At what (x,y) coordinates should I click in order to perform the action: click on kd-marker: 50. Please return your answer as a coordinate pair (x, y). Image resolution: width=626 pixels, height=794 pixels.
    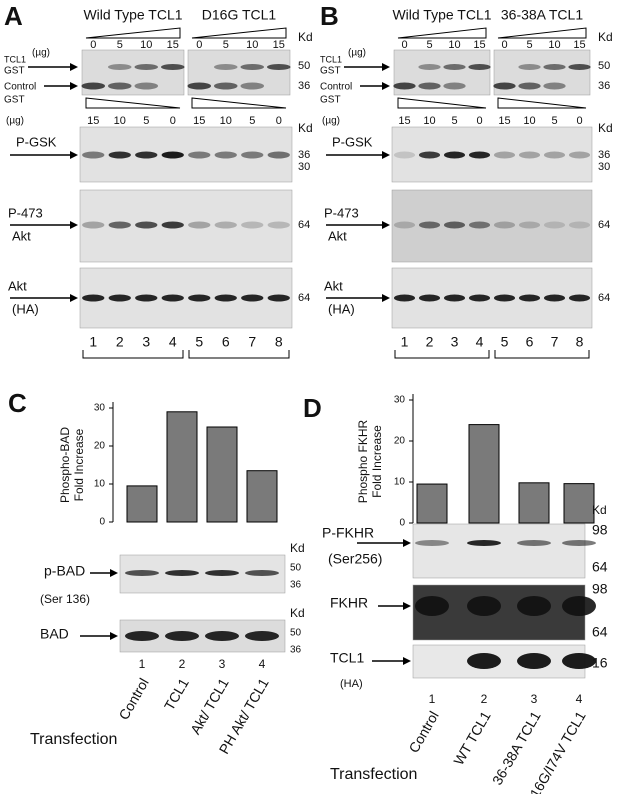
    Looking at the image, I should click on (296, 633).